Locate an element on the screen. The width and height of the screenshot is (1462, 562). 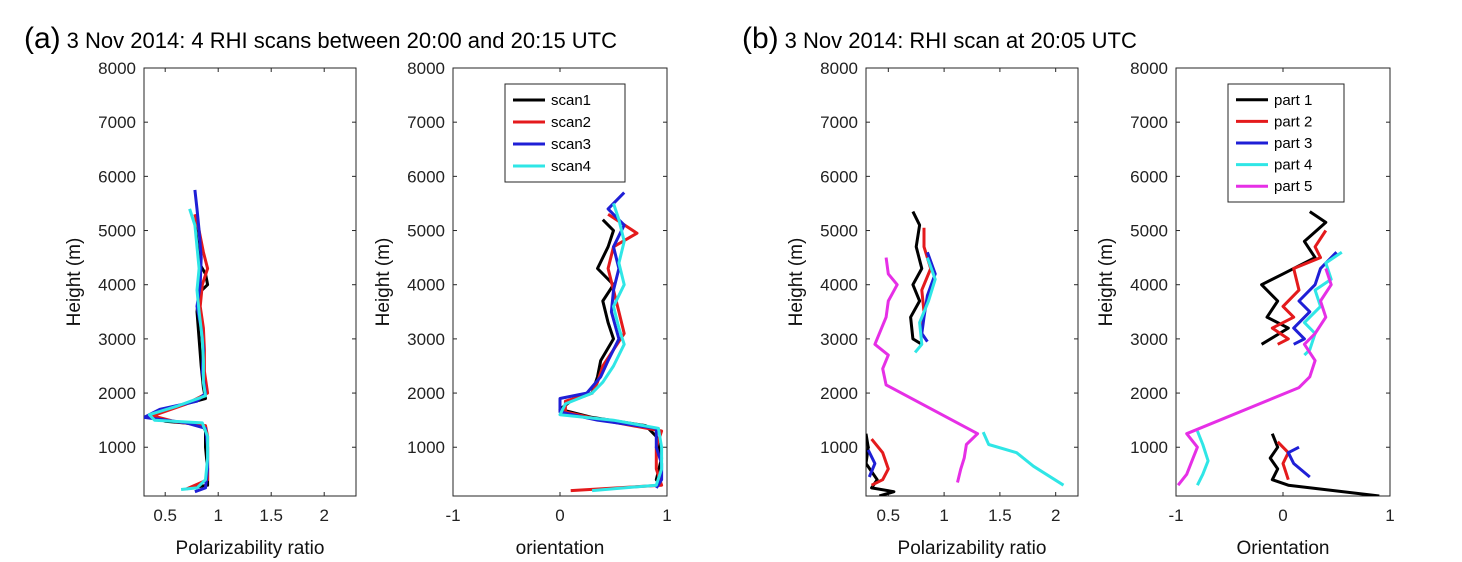
x-axis-label: orientation is located at coordinates (560, 548).